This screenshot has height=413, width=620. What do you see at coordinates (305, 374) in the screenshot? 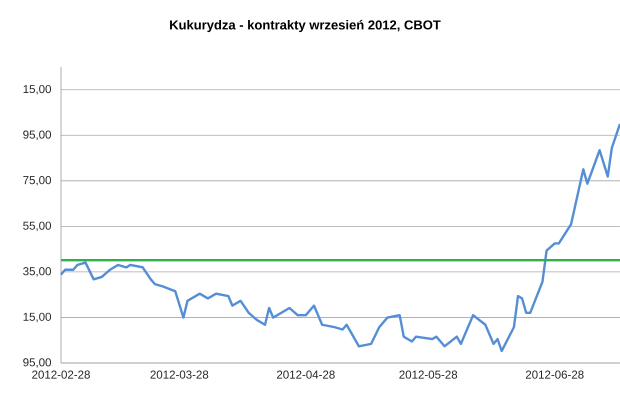
I see `x-tick-label: 2012-04-28` at bounding box center [305, 374].